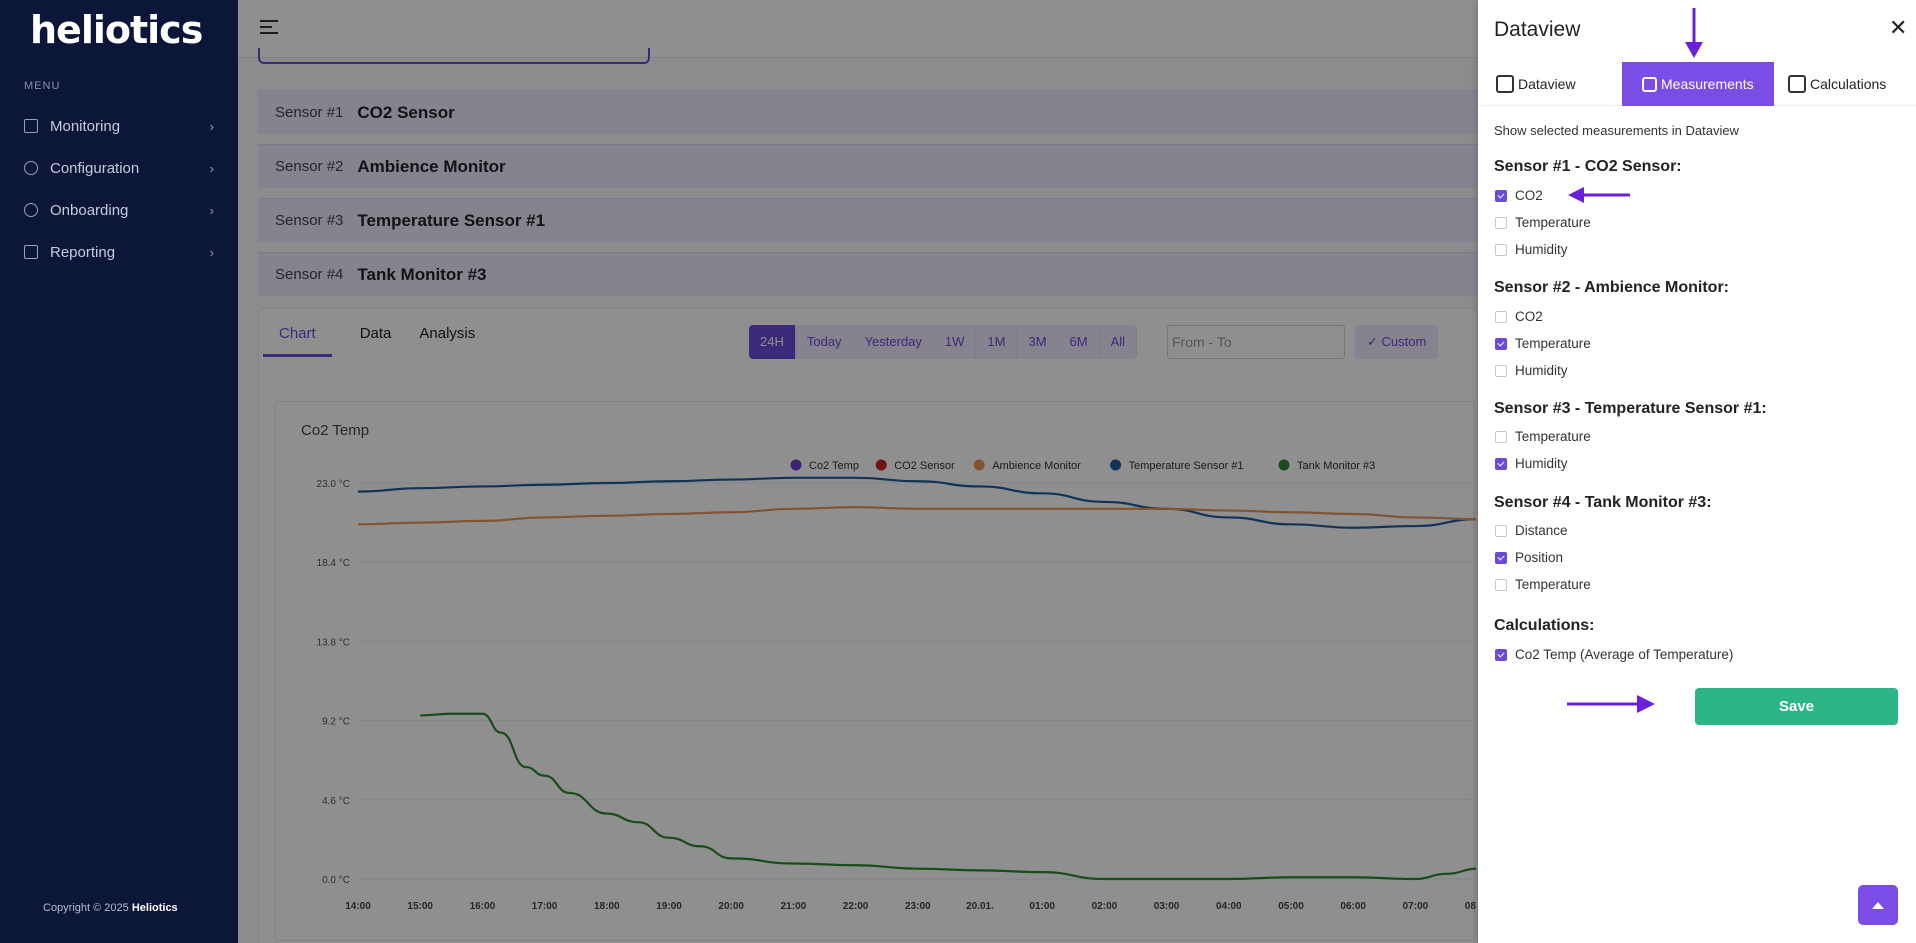  What do you see at coordinates (333, 642) in the screenshot?
I see `y-tick-label: 13.8 °C` at bounding box center [333, 642].